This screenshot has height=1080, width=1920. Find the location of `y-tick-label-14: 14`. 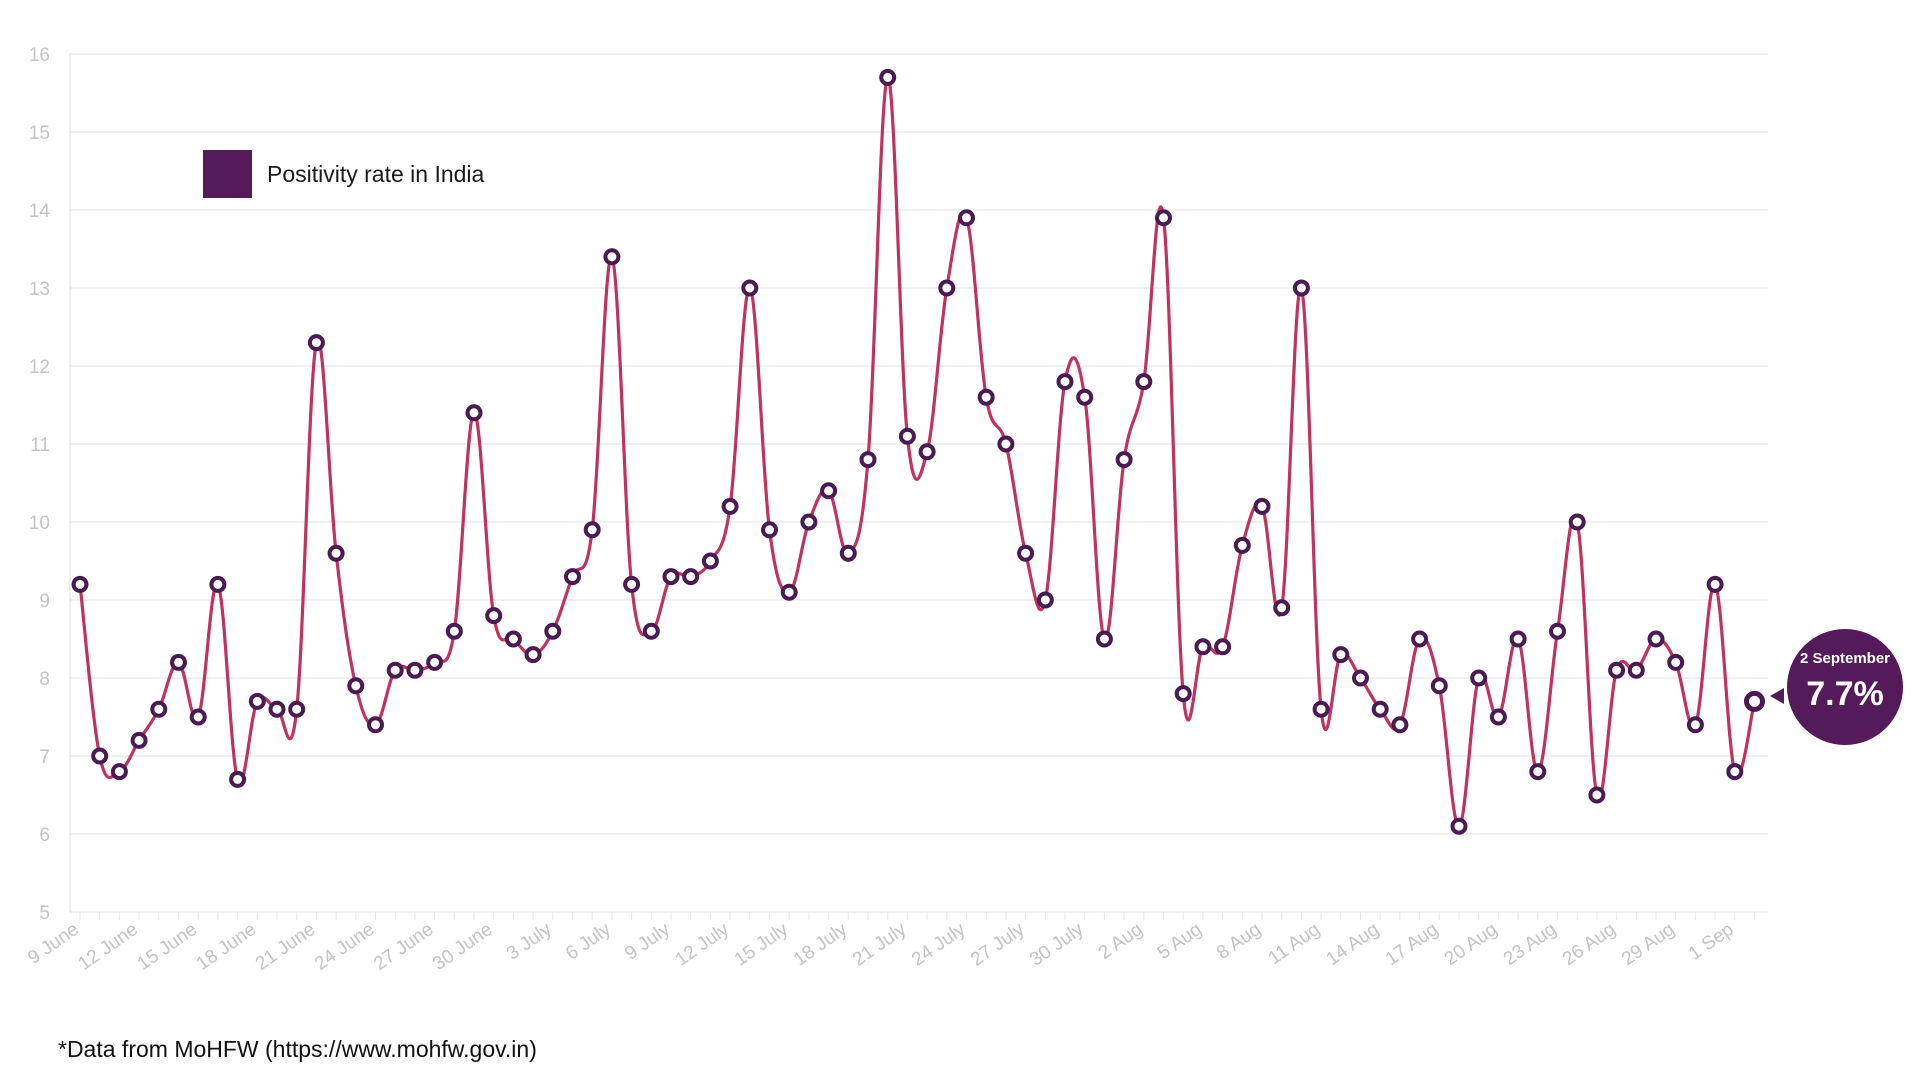

y-tick-label-14: 14 is located at coordinates (40, 211).